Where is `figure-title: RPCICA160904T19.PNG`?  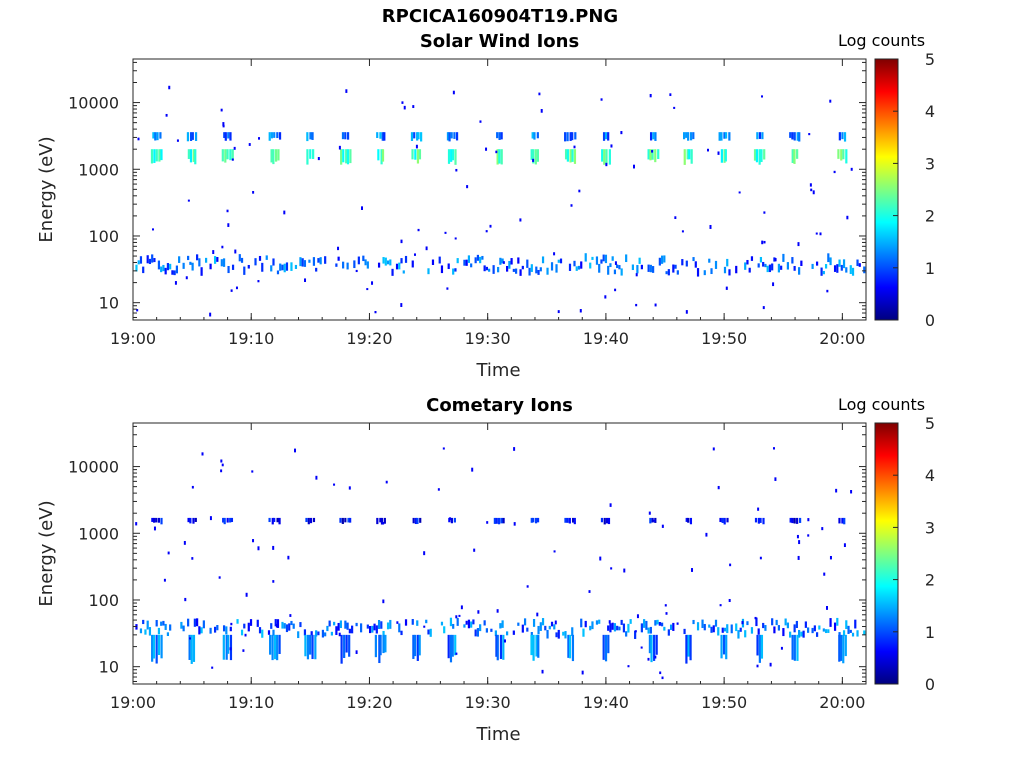 figure-title: RPCICA160904T19.PNG is located at coordinates (500, 16).